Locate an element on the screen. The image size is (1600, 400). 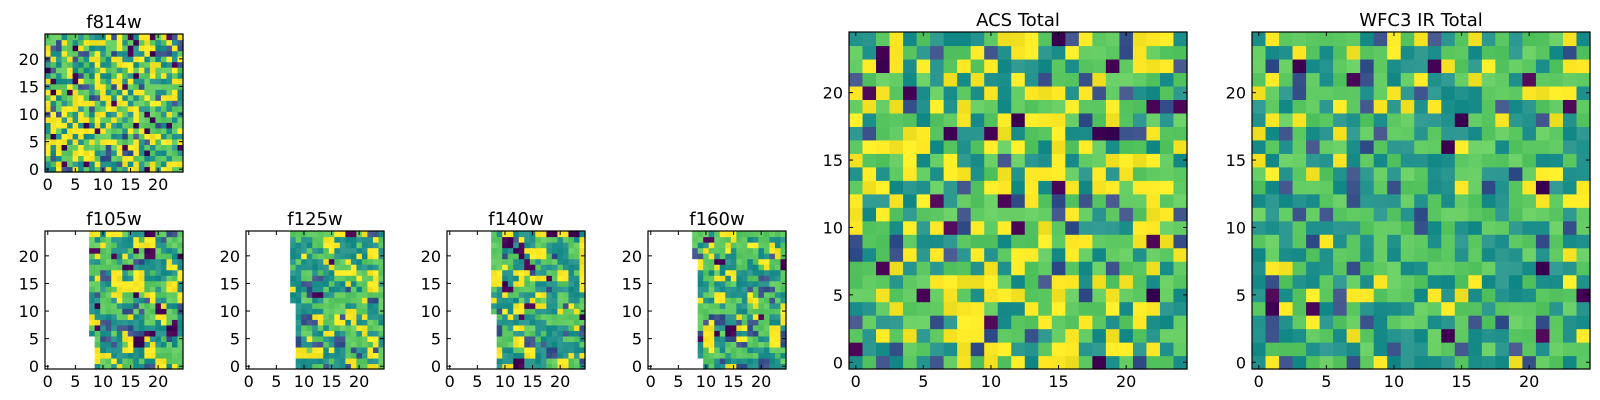
heatmap-cells is located at coordinates (739, 300).